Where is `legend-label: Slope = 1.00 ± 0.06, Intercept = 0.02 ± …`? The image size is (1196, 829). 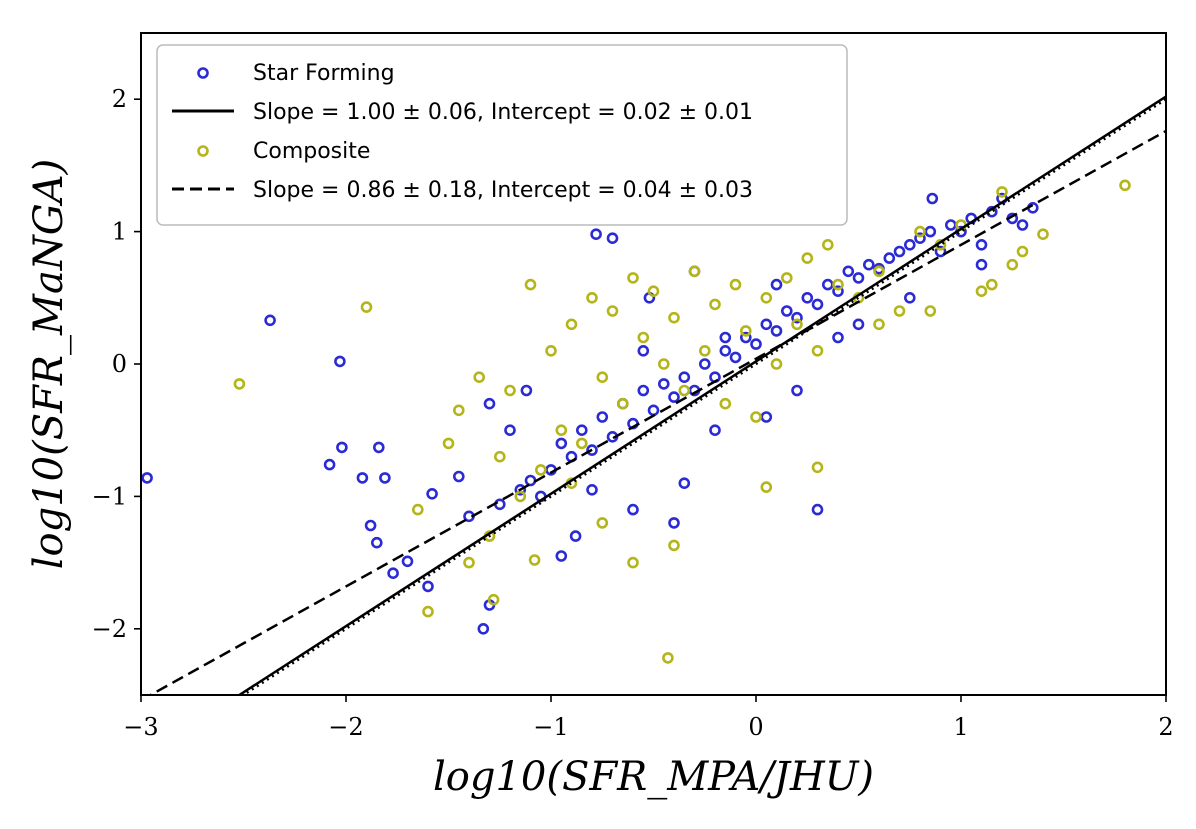 legend-label: Slope = 1.00 ± 0.06, Intercept = 0.02 ± … is located at coordinates (503, 112).